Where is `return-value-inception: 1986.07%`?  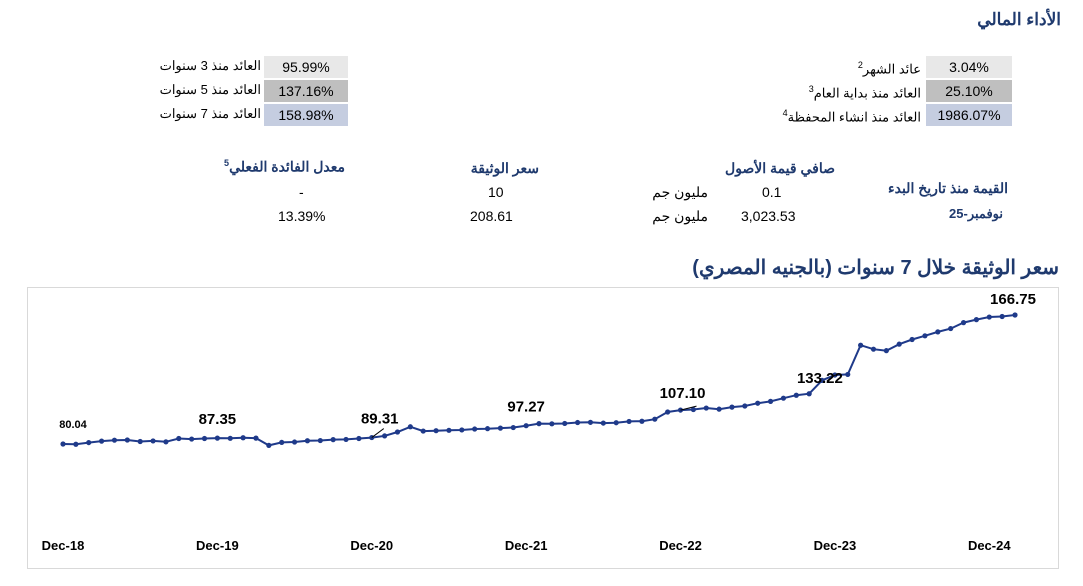
return-value-inception: 1986.07% is located at coordinates (969, 115).